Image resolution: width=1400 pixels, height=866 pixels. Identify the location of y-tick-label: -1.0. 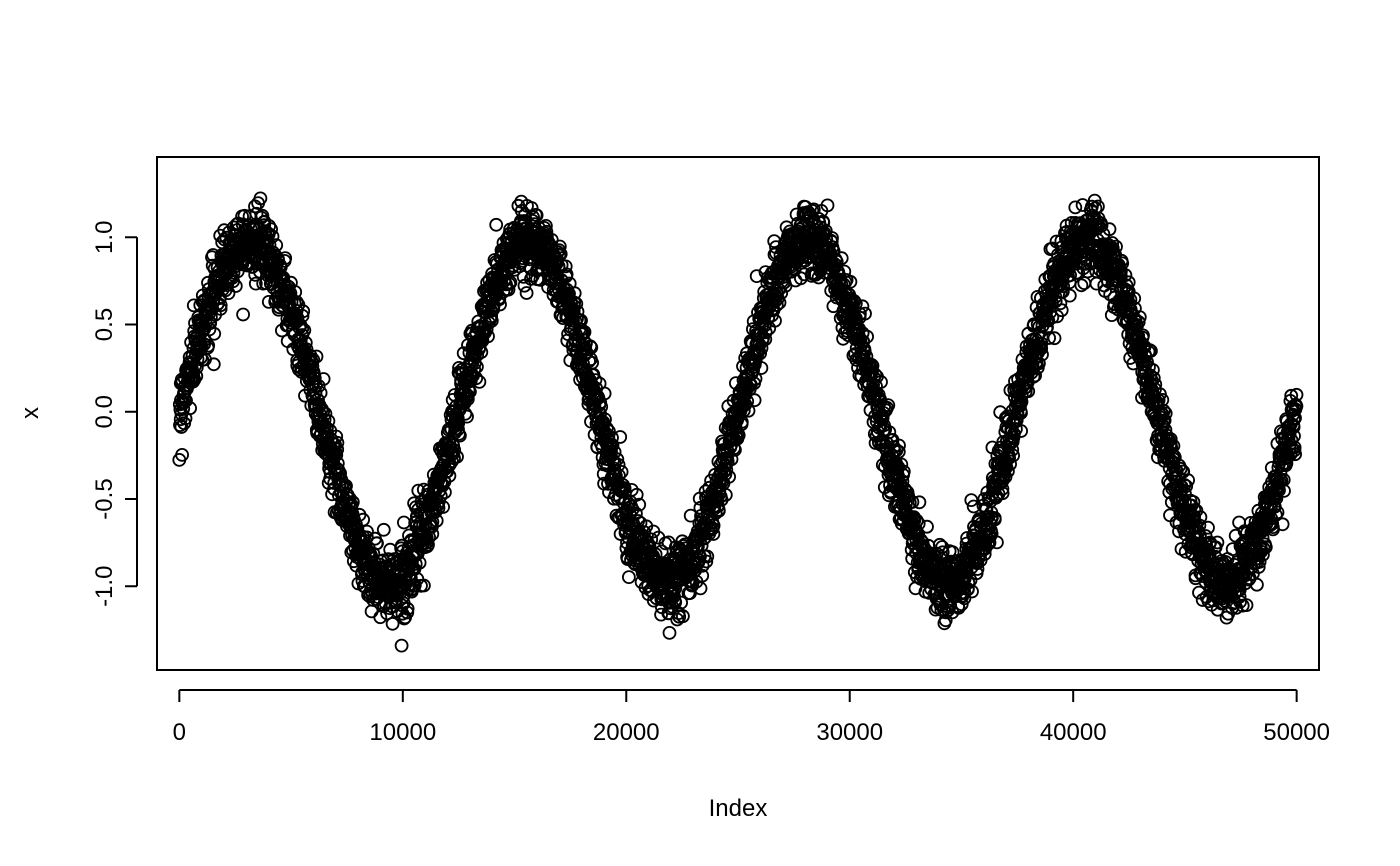
(104, 586).